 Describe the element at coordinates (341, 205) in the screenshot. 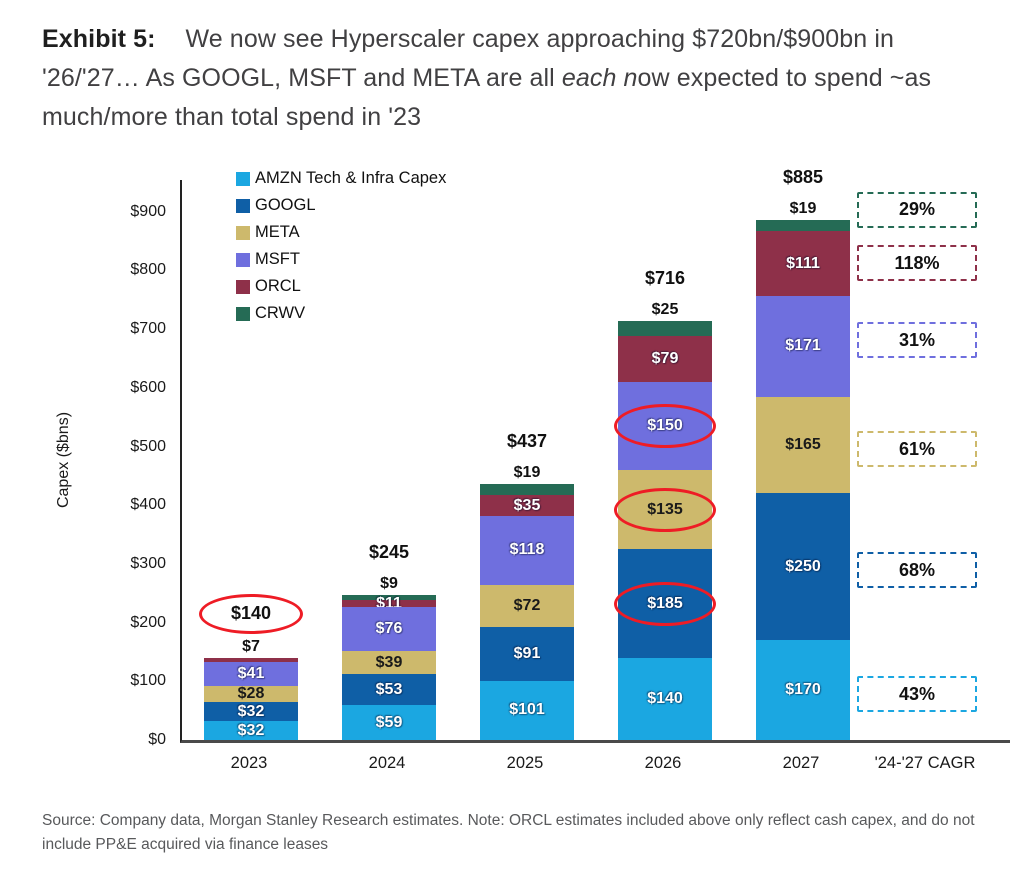

I see `legend-item-GOOGL: GOOGL` at that location.